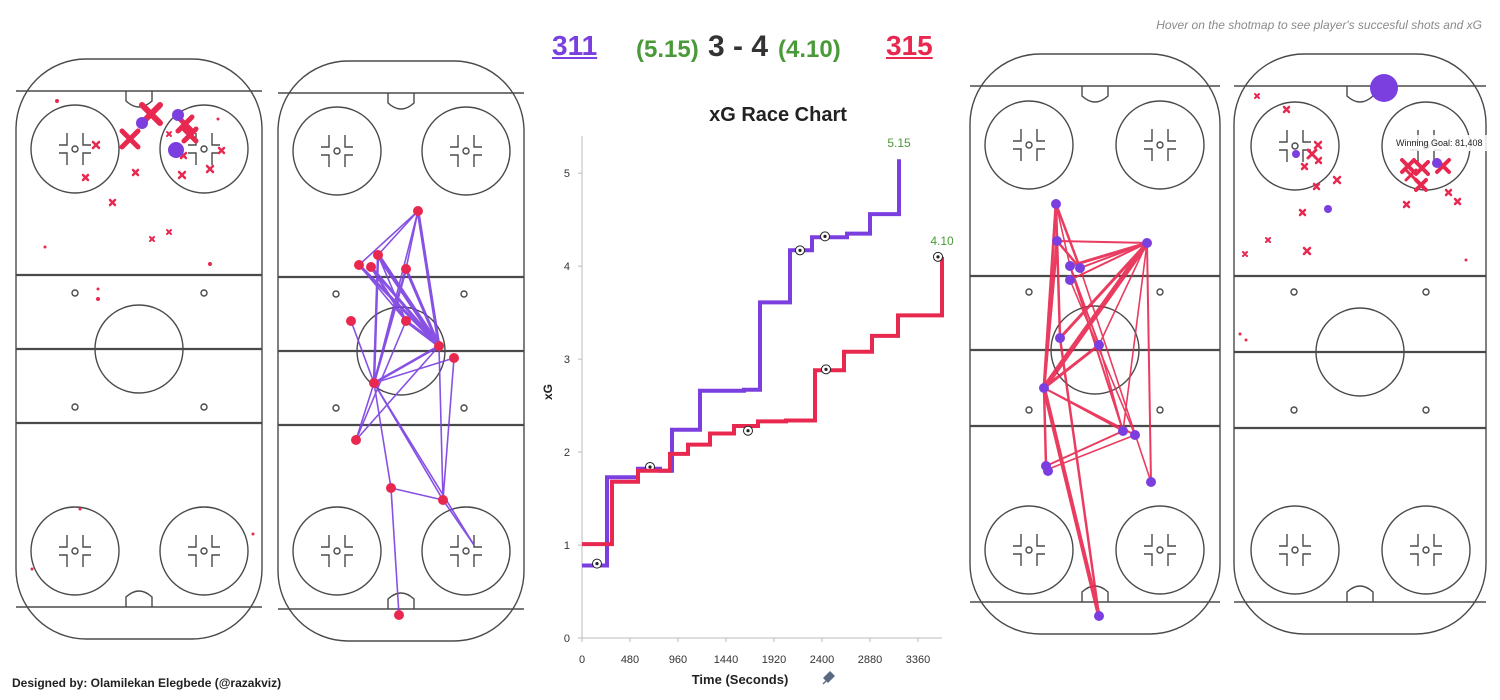 Image resolution: width=1500 pixels, height=700 pixels. What do you see at coordinates (774, 660) in the screenshot?
I see `x-tick-label: 1920` at bounding box center [774, 660].